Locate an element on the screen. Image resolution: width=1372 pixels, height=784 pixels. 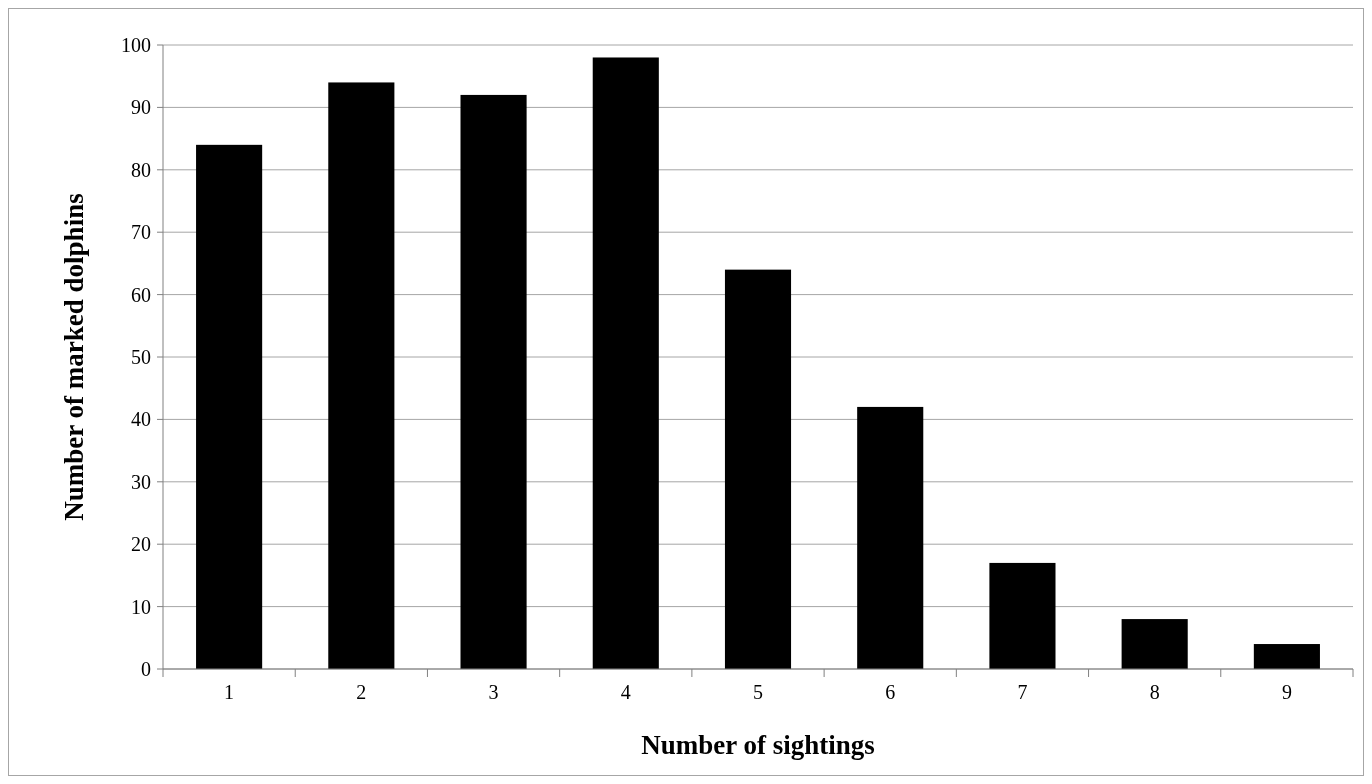
x-tick-label: 7 is located at coordinates (1022, 692).